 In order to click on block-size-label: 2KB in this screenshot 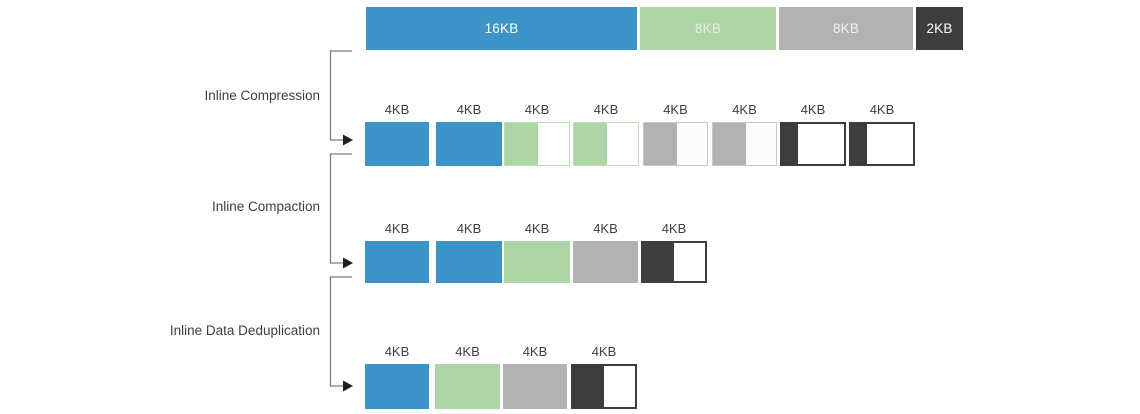, I will do `click(939, 28)`.